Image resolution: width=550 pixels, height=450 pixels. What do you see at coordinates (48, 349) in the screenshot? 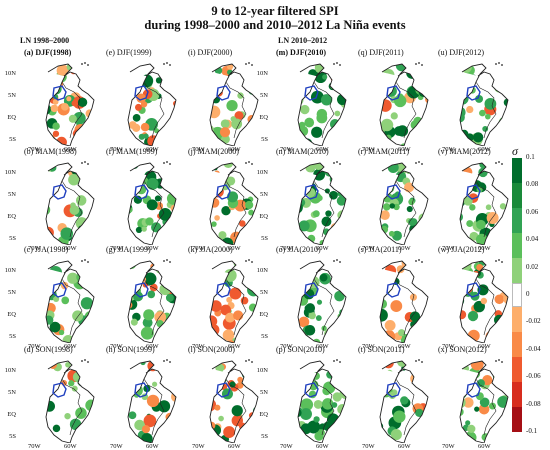
I see `panel-label: (d) SON(1998)` at bounding box center [48, 349].